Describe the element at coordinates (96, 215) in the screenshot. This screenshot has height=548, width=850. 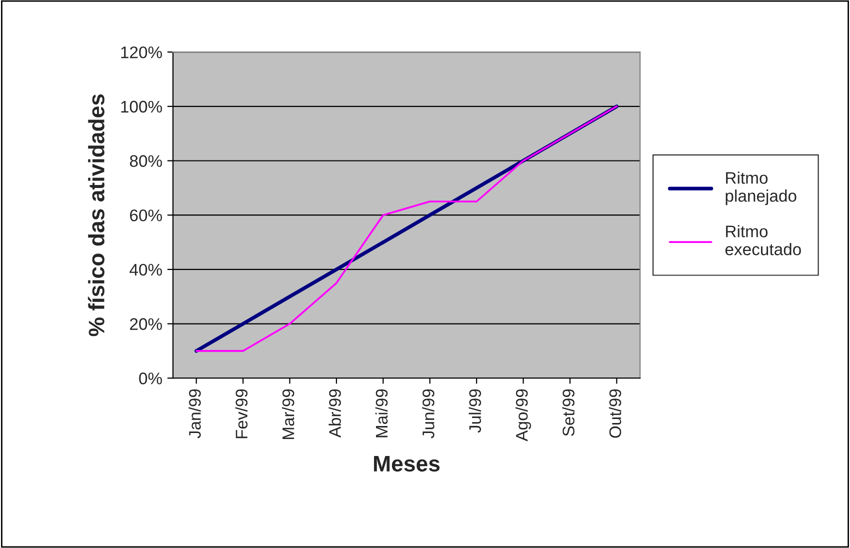
I see `y-axis-title: % físico das atividades` at that location.